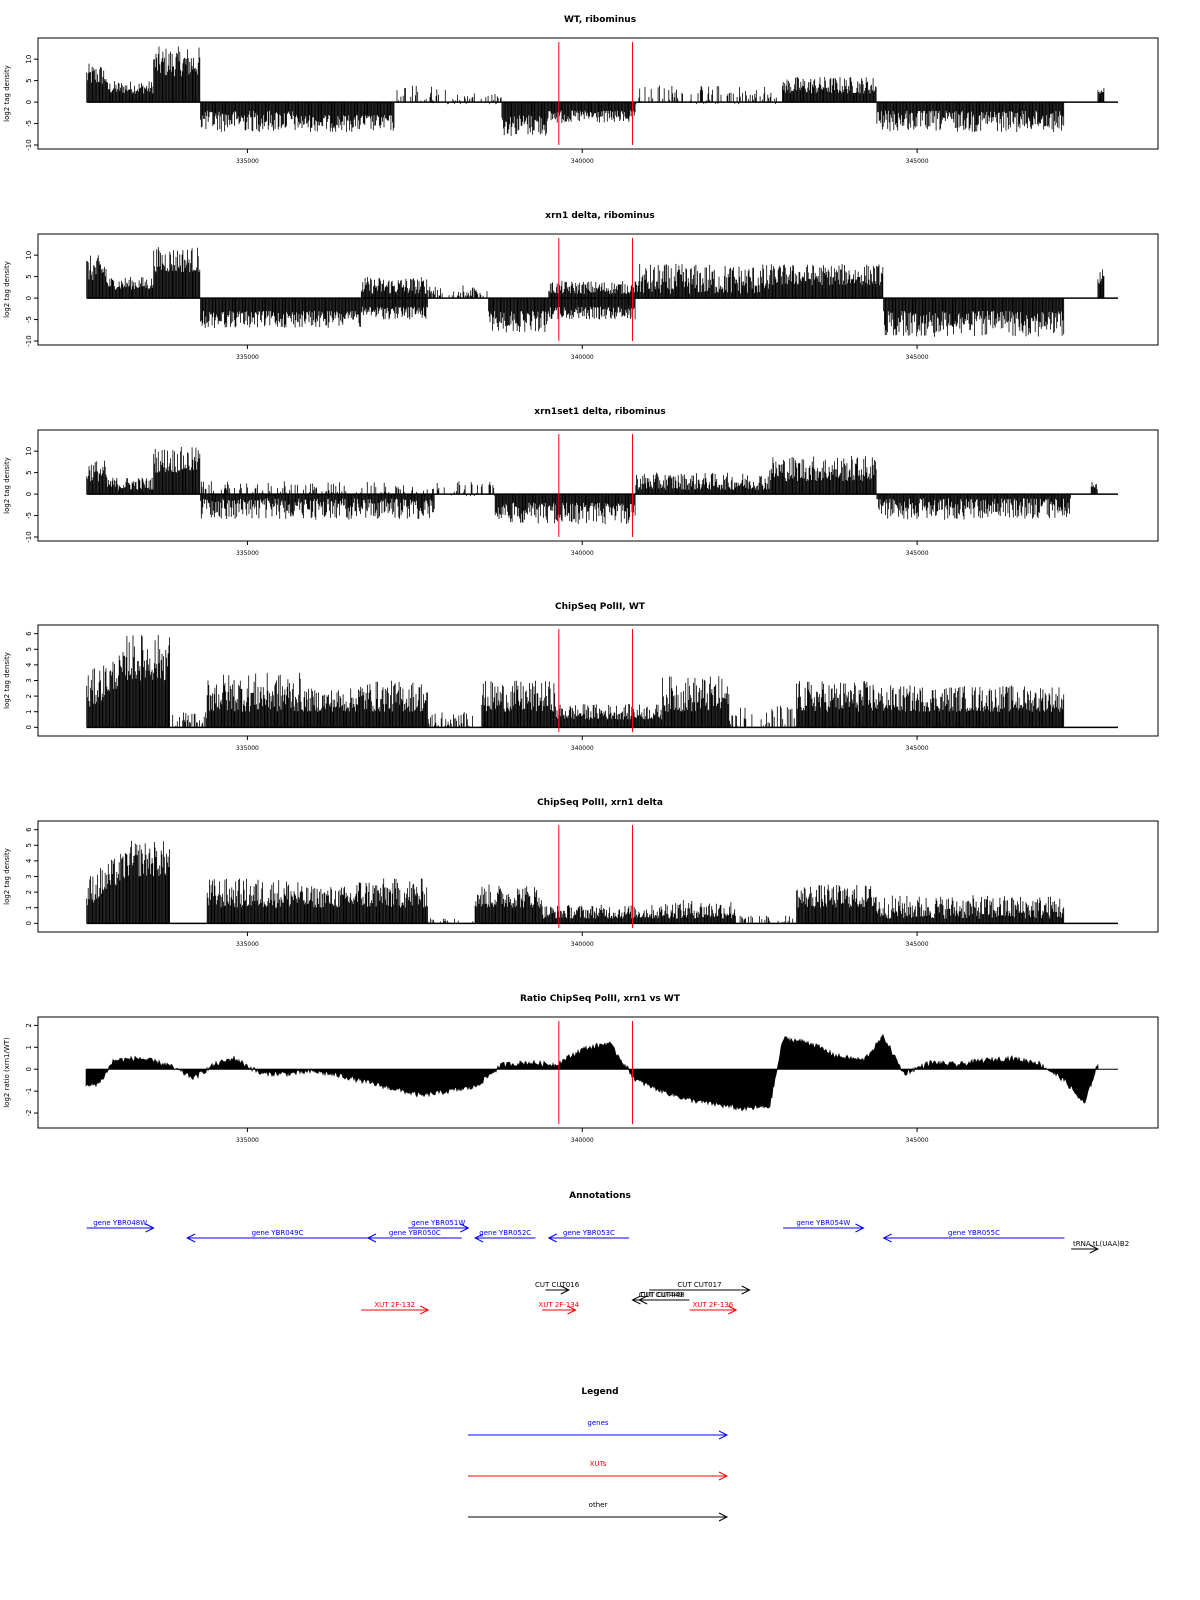 Image resolution: width=1200 pixels, height=1600 pixels. What do you see at coordinates (29, 664) in the screenshot?
I see `y-tick-label: 4` at bounding box center [29, 664].